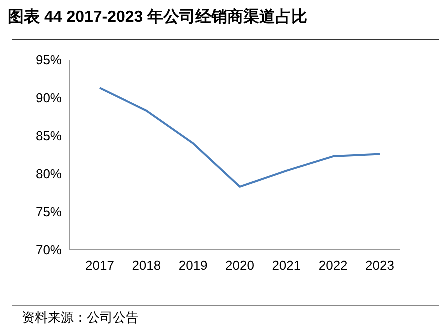 The height and width of the screenshot is (332, 439). Describe the element at coordinates (49, 212) in the screenshot. I see `y-tick-label: 75%` at that location.